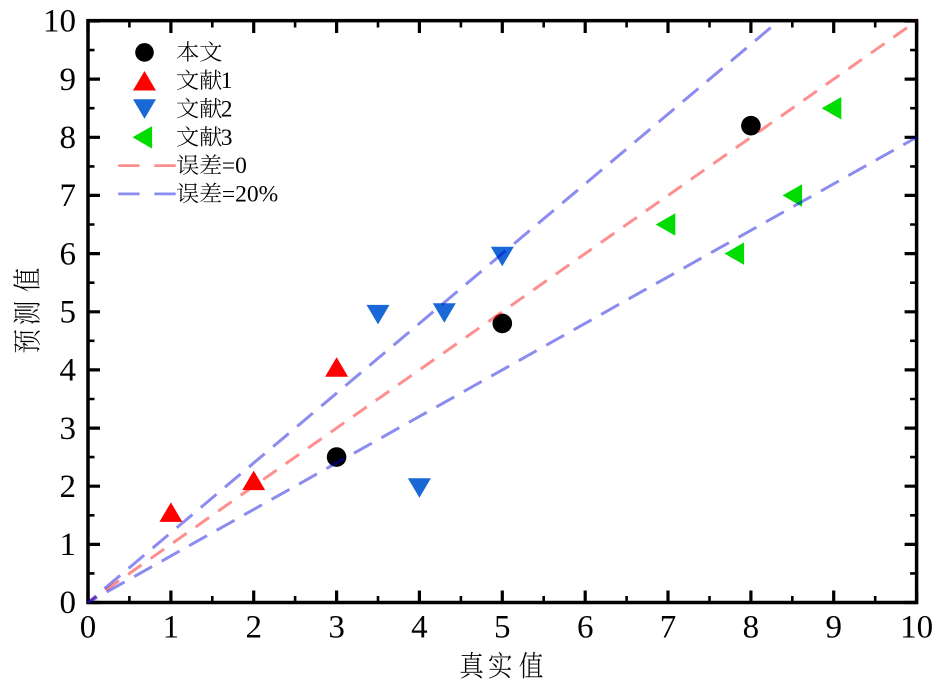 This screenshot has width=944, height=691. I want to click on svg-text: =0, so click(234, 166).